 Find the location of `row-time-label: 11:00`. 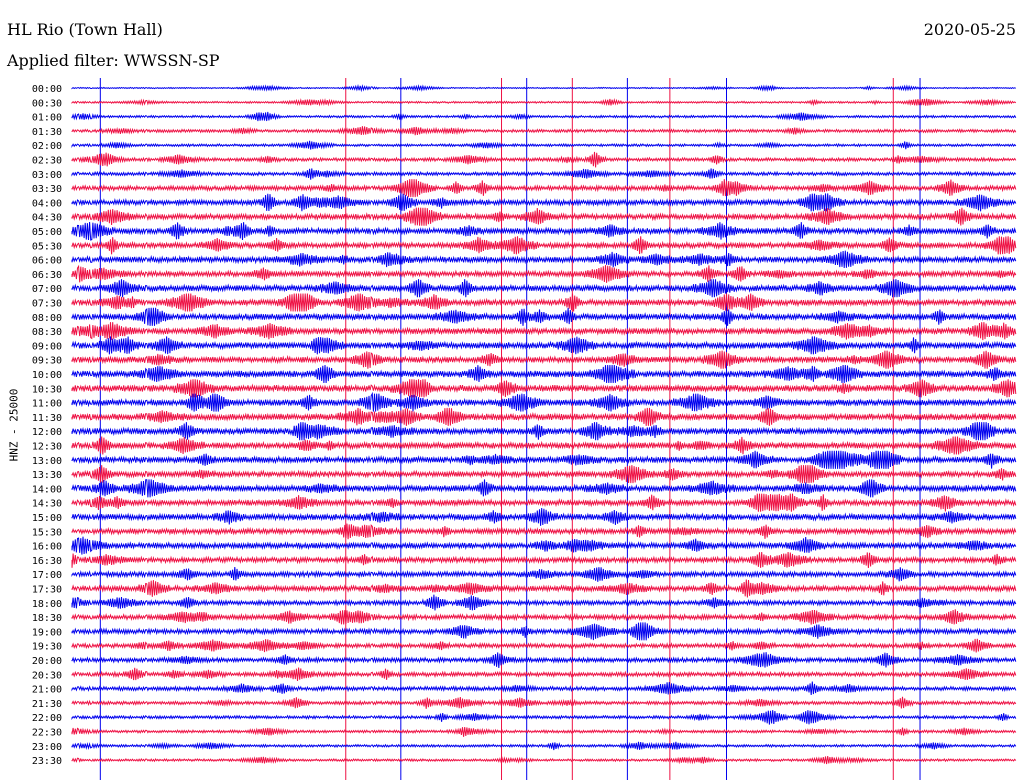

row-time-label: 11:00 is located at coordinates (47, 404).